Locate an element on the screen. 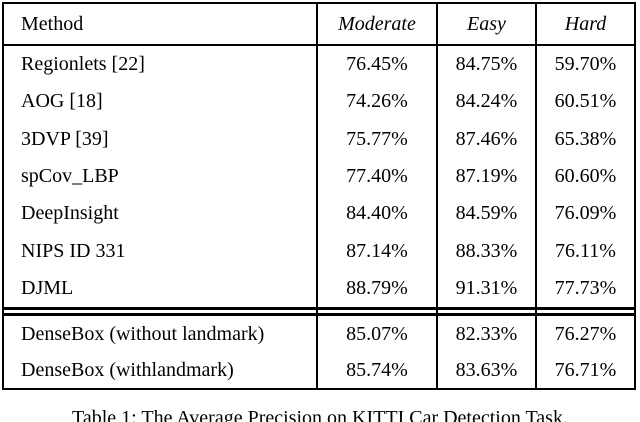 This screenshot has width=640, height=422. method-cell: NIPS ID 331 is located at coordinates (73, 250).